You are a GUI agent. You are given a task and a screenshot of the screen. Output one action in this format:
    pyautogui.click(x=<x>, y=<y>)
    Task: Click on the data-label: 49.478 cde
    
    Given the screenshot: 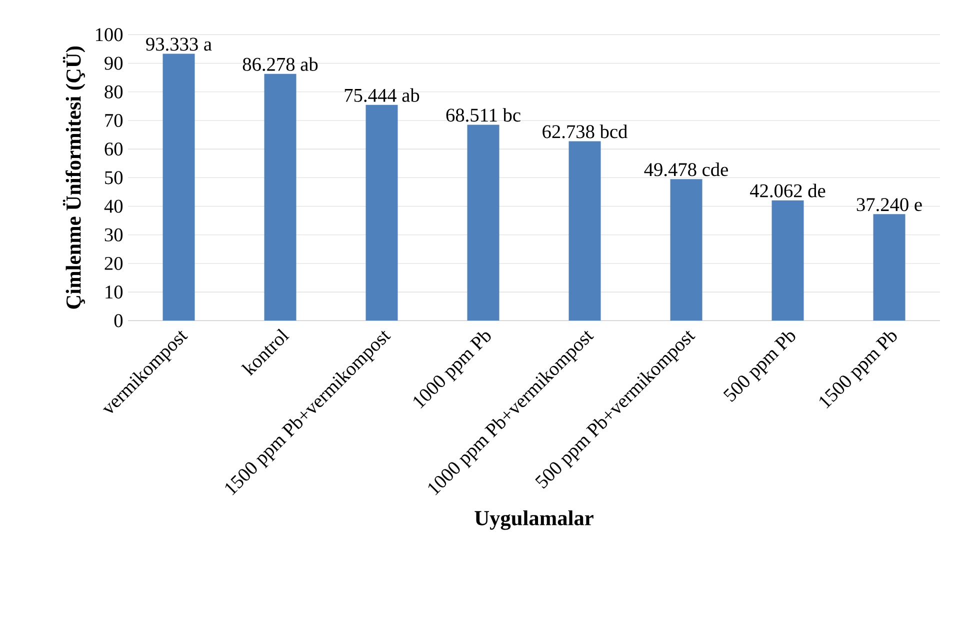 What is the action you would take?
    pyautogui.click(x=686, y=169)
    